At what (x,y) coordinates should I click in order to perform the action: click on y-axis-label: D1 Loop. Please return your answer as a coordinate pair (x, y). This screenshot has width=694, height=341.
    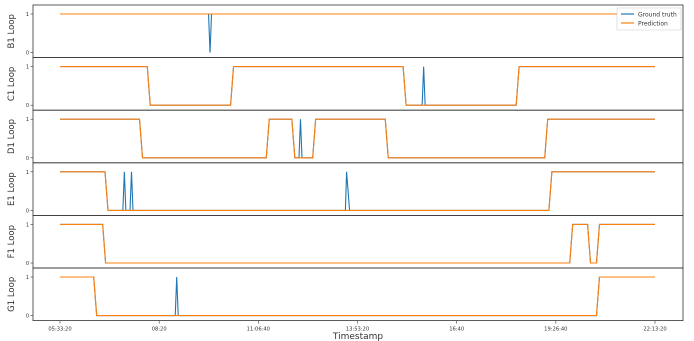
    Looking at the image, I should click on (12, 136).